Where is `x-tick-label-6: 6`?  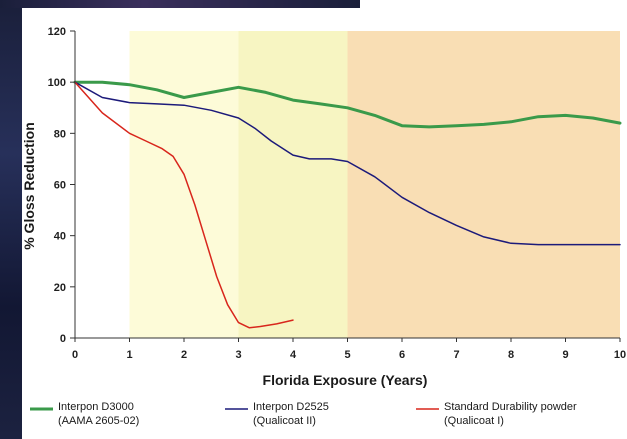
x-tick-label-6: 6 is located at coordinates (402, 355).